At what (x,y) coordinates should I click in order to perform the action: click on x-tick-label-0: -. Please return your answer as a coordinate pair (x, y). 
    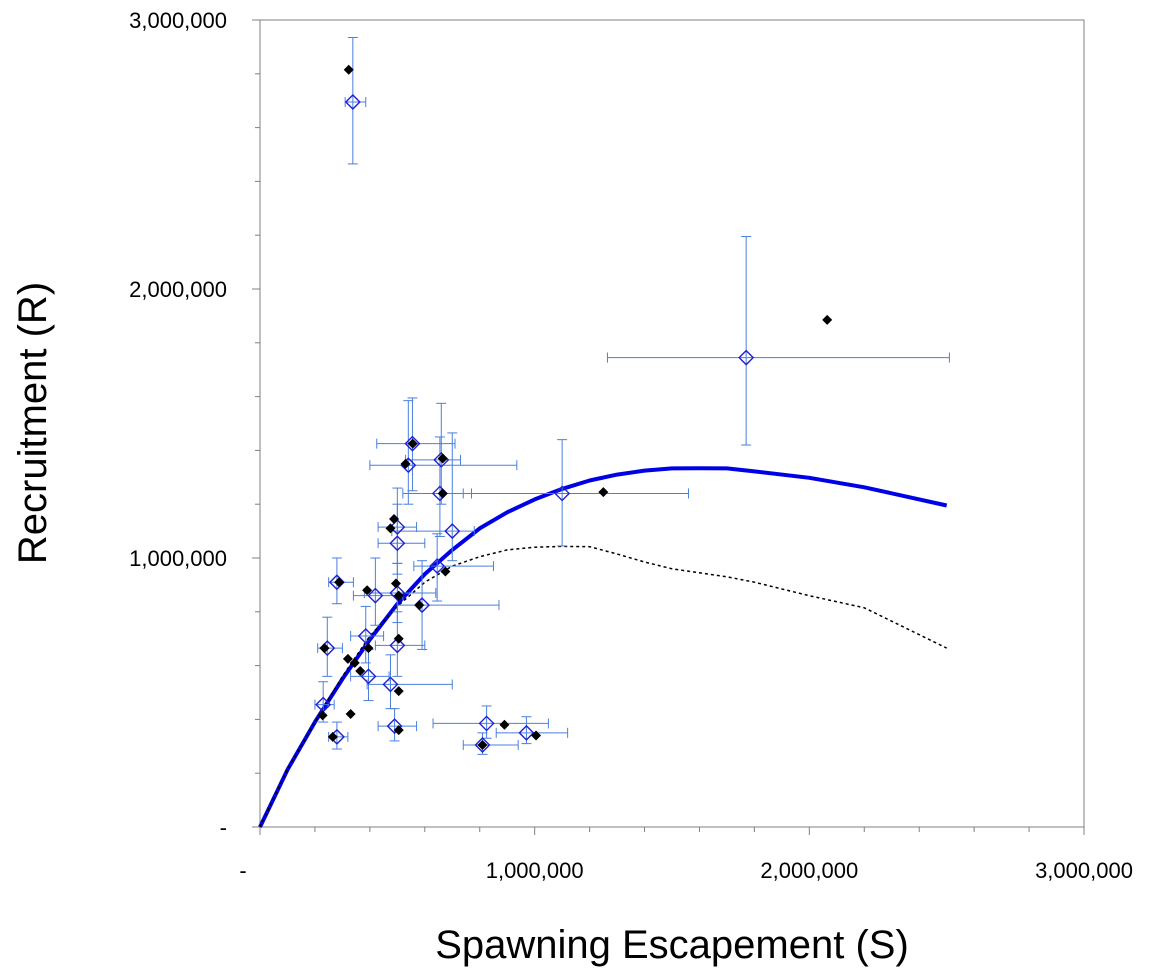
    Looking at the image, I should click on (242, 870).